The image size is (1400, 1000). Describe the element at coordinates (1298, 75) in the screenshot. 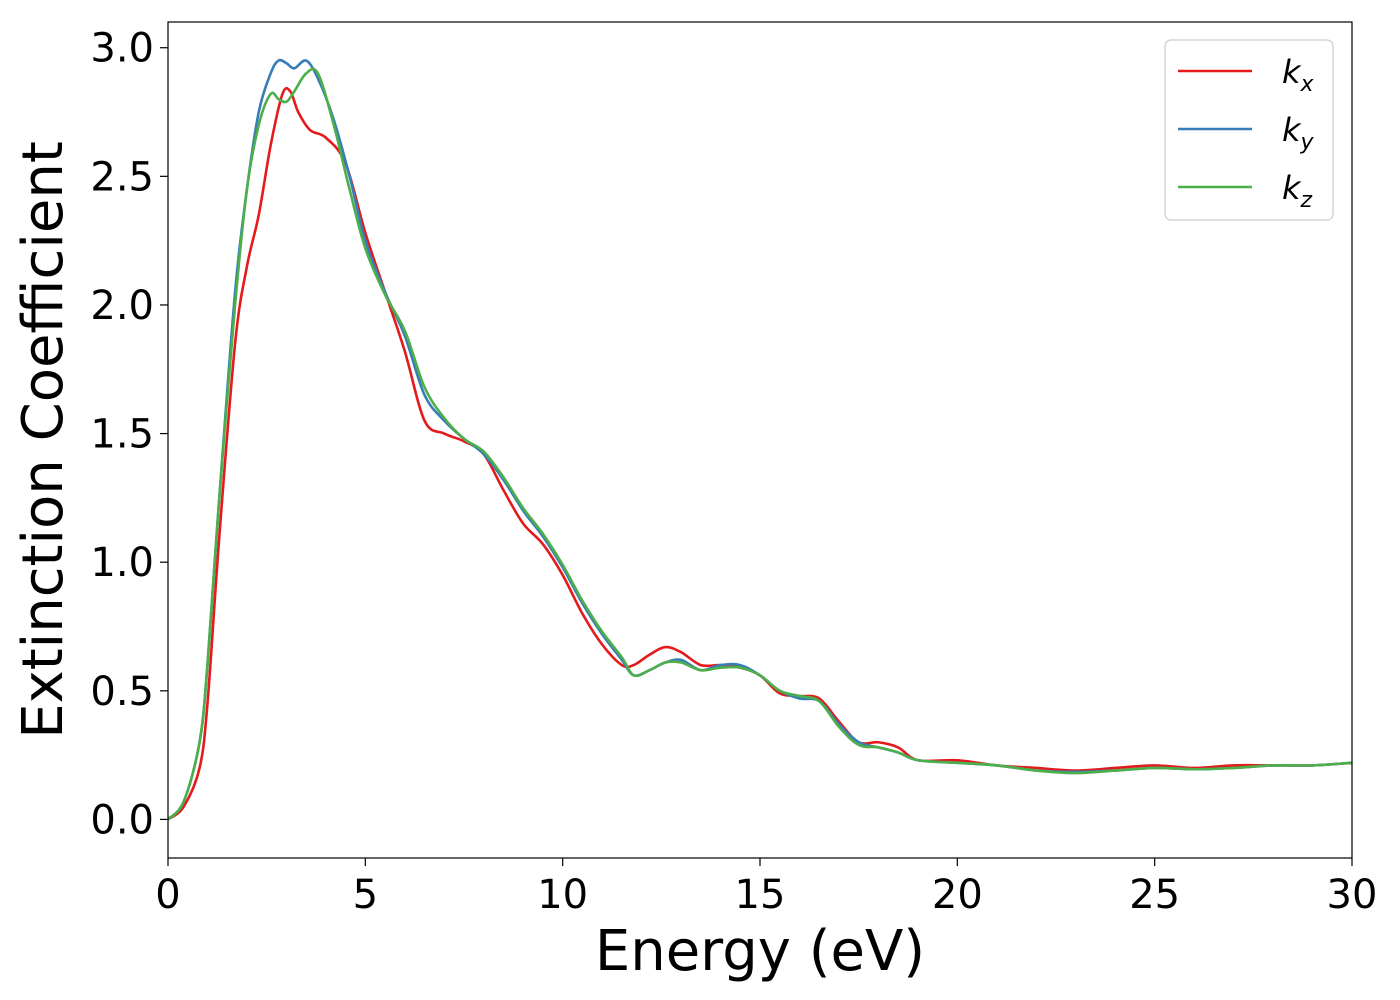

I see `legend-label-kx: kx` at that location.